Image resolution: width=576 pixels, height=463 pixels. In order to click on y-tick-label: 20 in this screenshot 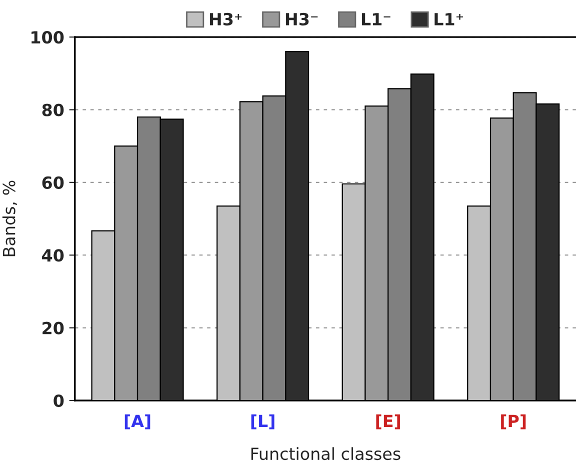, I will do `click(53, 328)`.